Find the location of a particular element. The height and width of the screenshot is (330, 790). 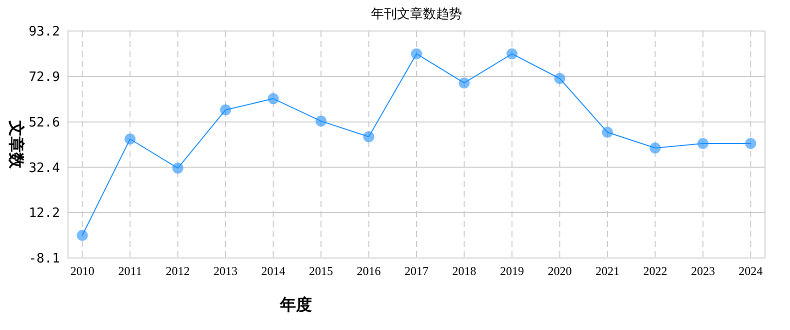

x-tick-label: 2023 is located at coordinates (702, 271).